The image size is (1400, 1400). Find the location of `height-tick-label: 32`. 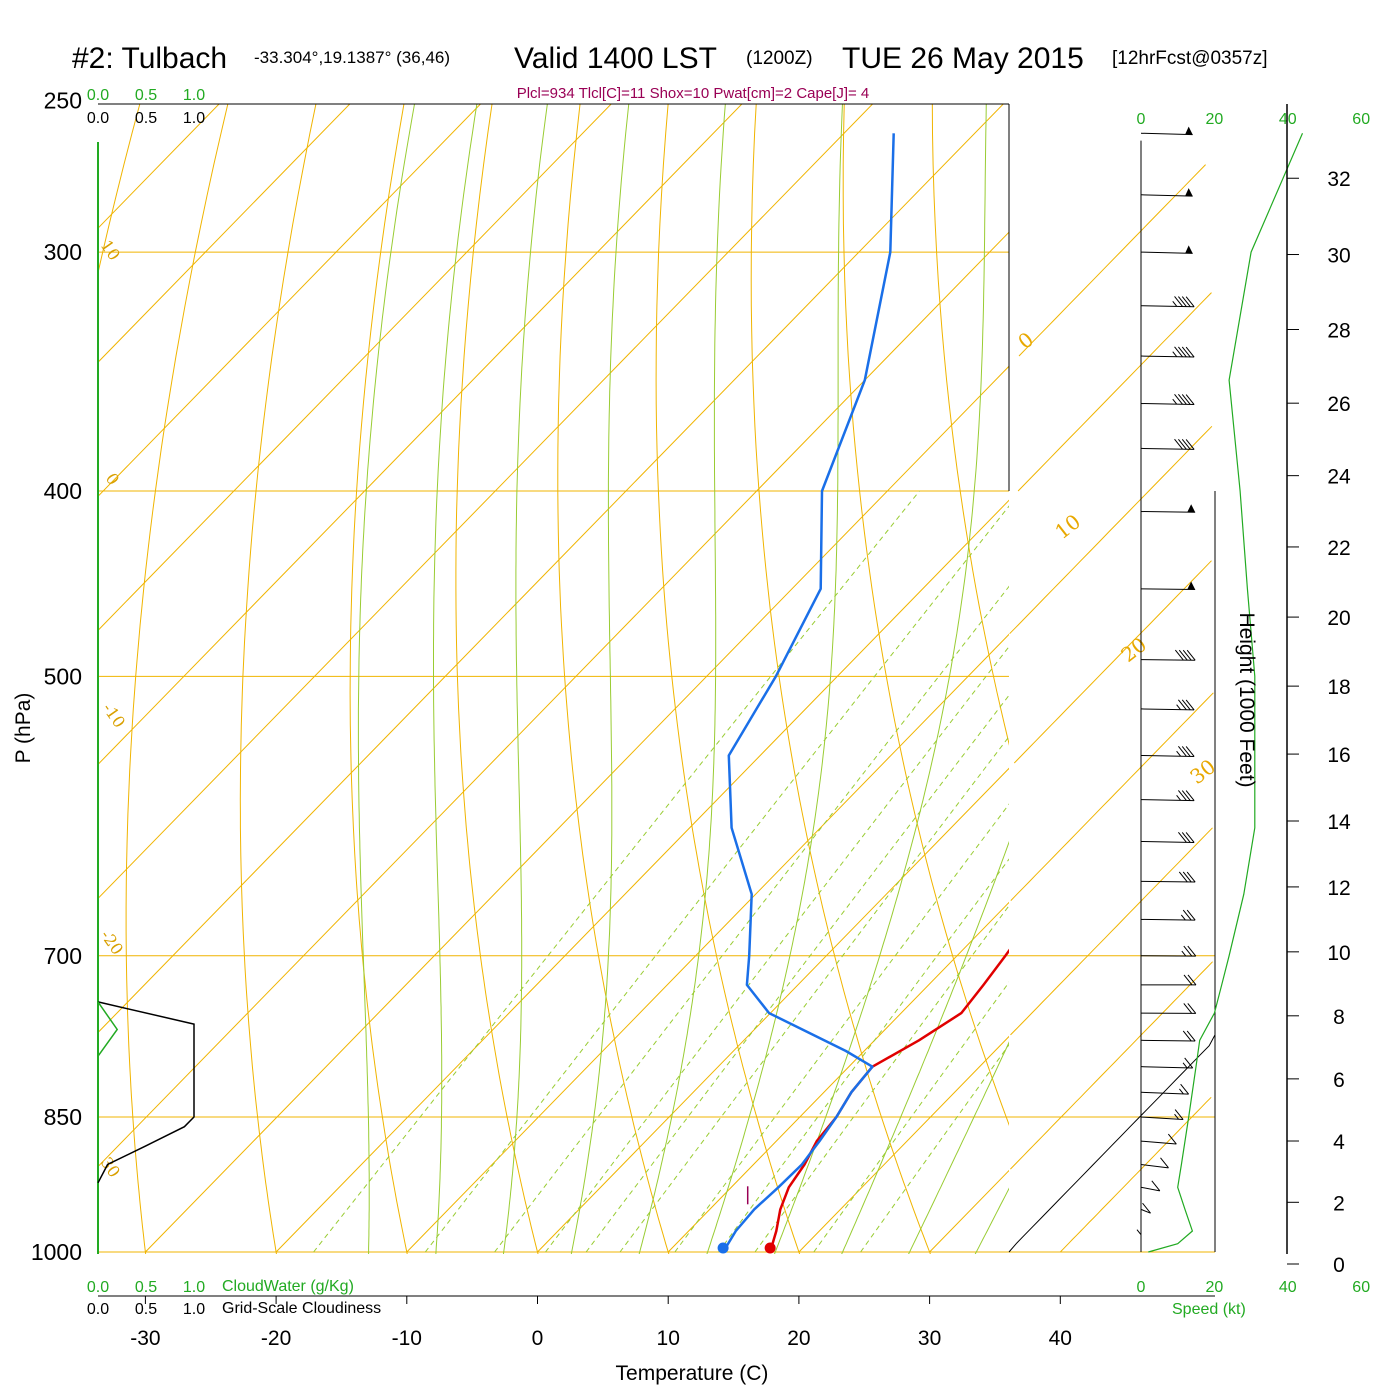

height-tick-label: 32 is located at coordinates (1338, 179).